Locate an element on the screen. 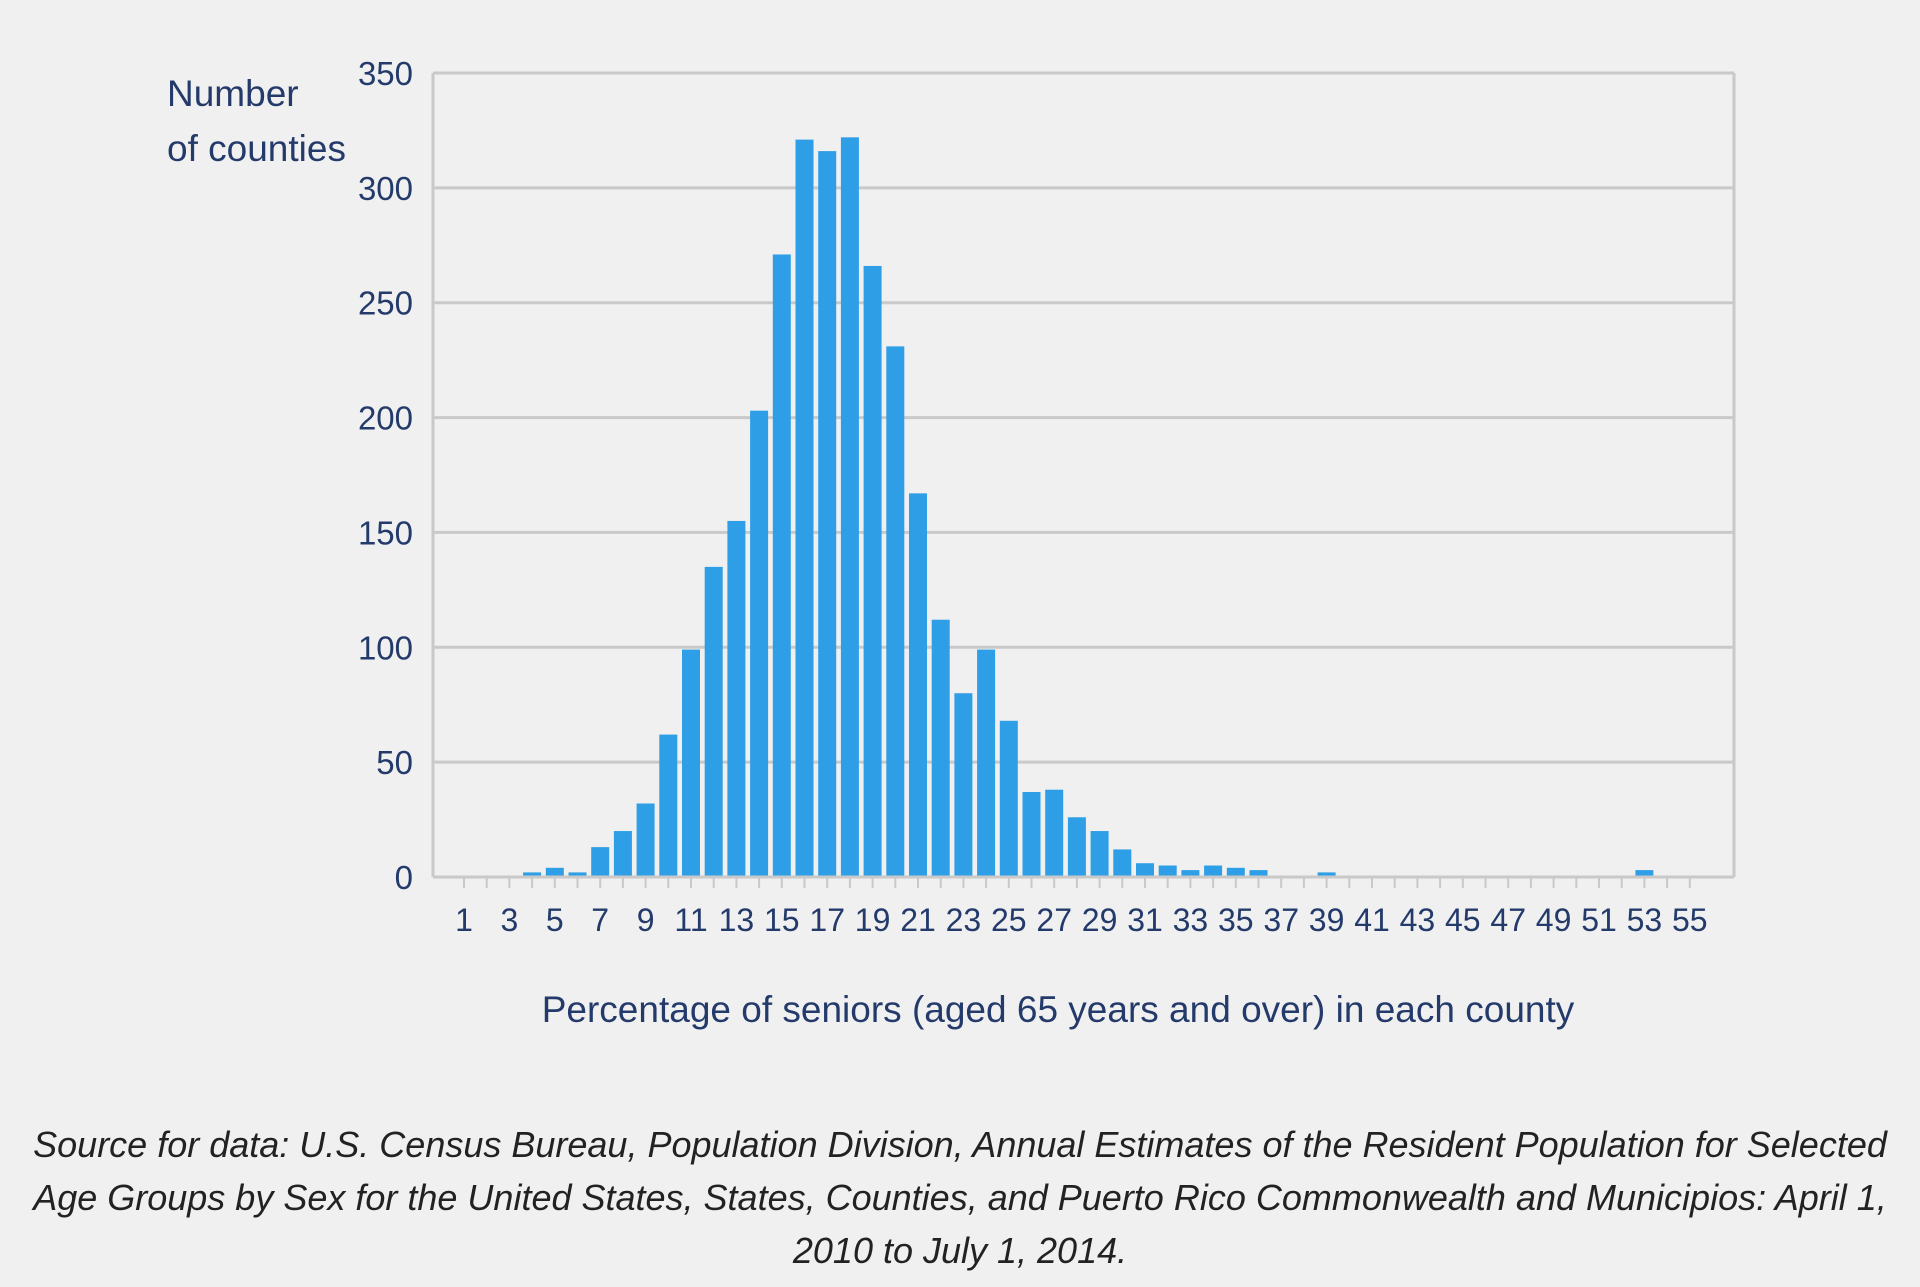 Image resolution: width=1920 pixels, height=1287 pixels. x-tick-label: 41 is located at coordinates (1372, 920).